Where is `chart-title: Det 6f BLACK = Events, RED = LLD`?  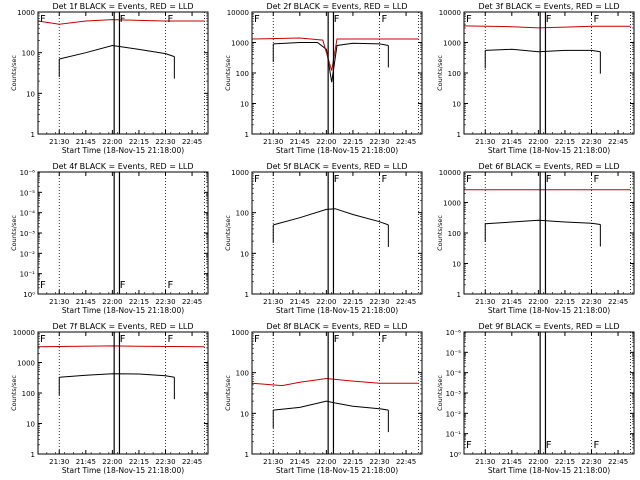 chart-title: Det 6f BLACK = Events, RED = LLD is located at coordinates (548, 166).